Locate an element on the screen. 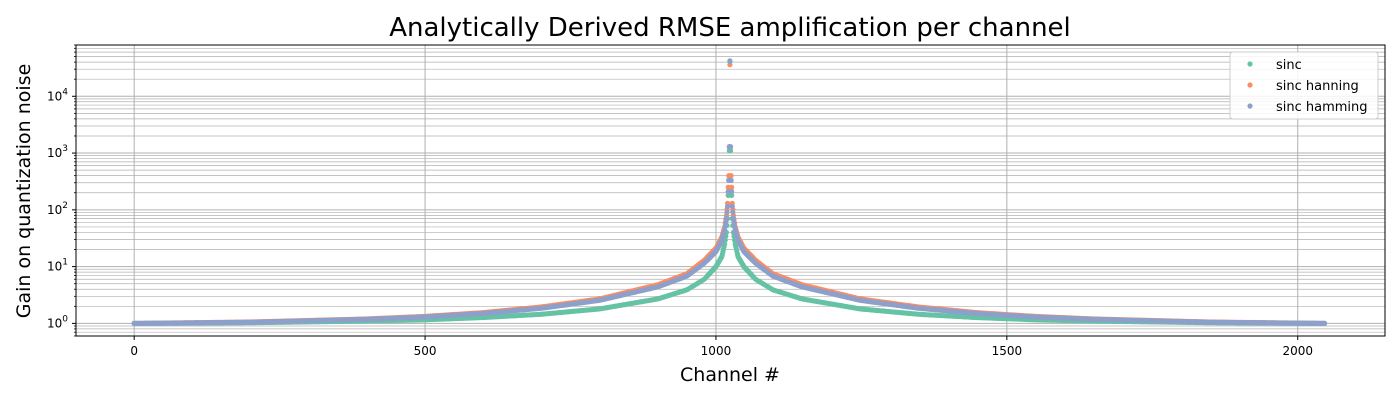 The height and width of the screenshot is (400, 1400). x-axis-title: Channel # is located at coordinates (730, 375).